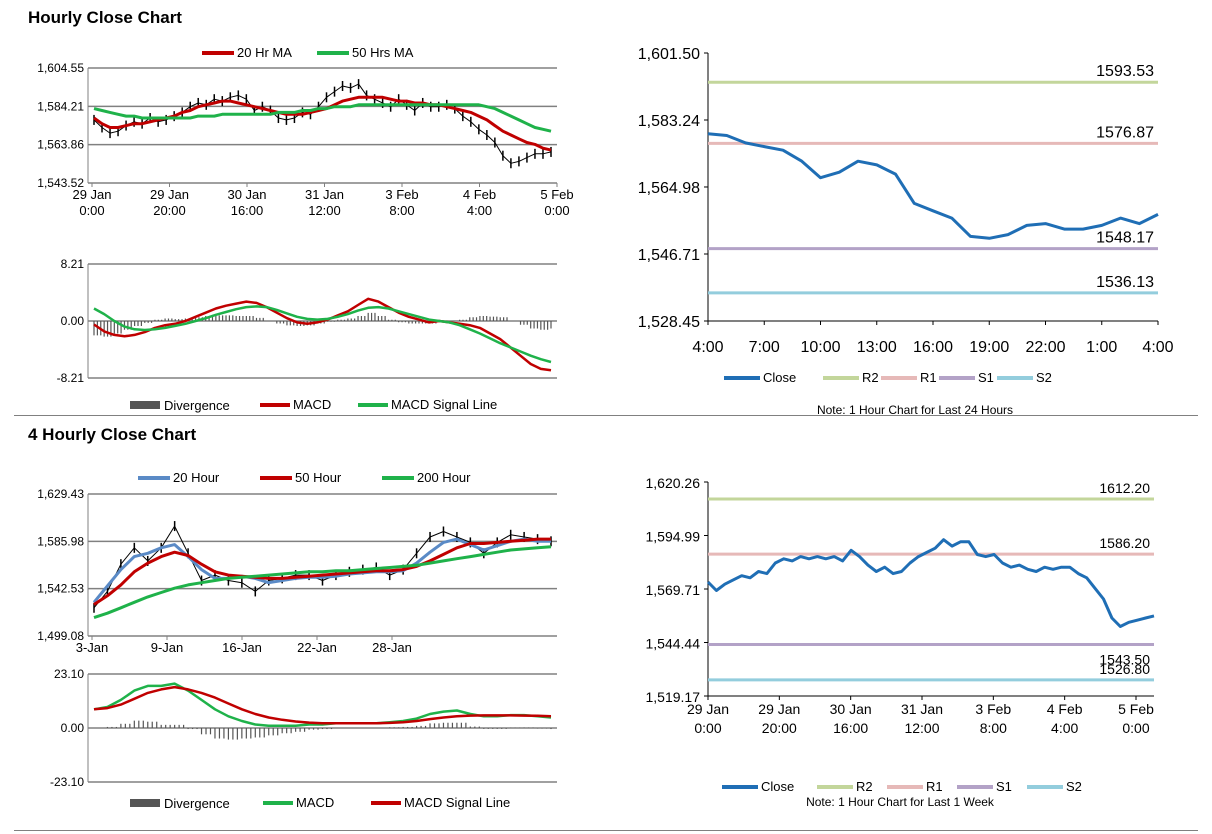 Image resolution: width=1212 pixels, height=834 pixels. Describe the element at coordinates (60, 636) in the screenshot. I see `y-tick-label: 1,499.08` at that location.